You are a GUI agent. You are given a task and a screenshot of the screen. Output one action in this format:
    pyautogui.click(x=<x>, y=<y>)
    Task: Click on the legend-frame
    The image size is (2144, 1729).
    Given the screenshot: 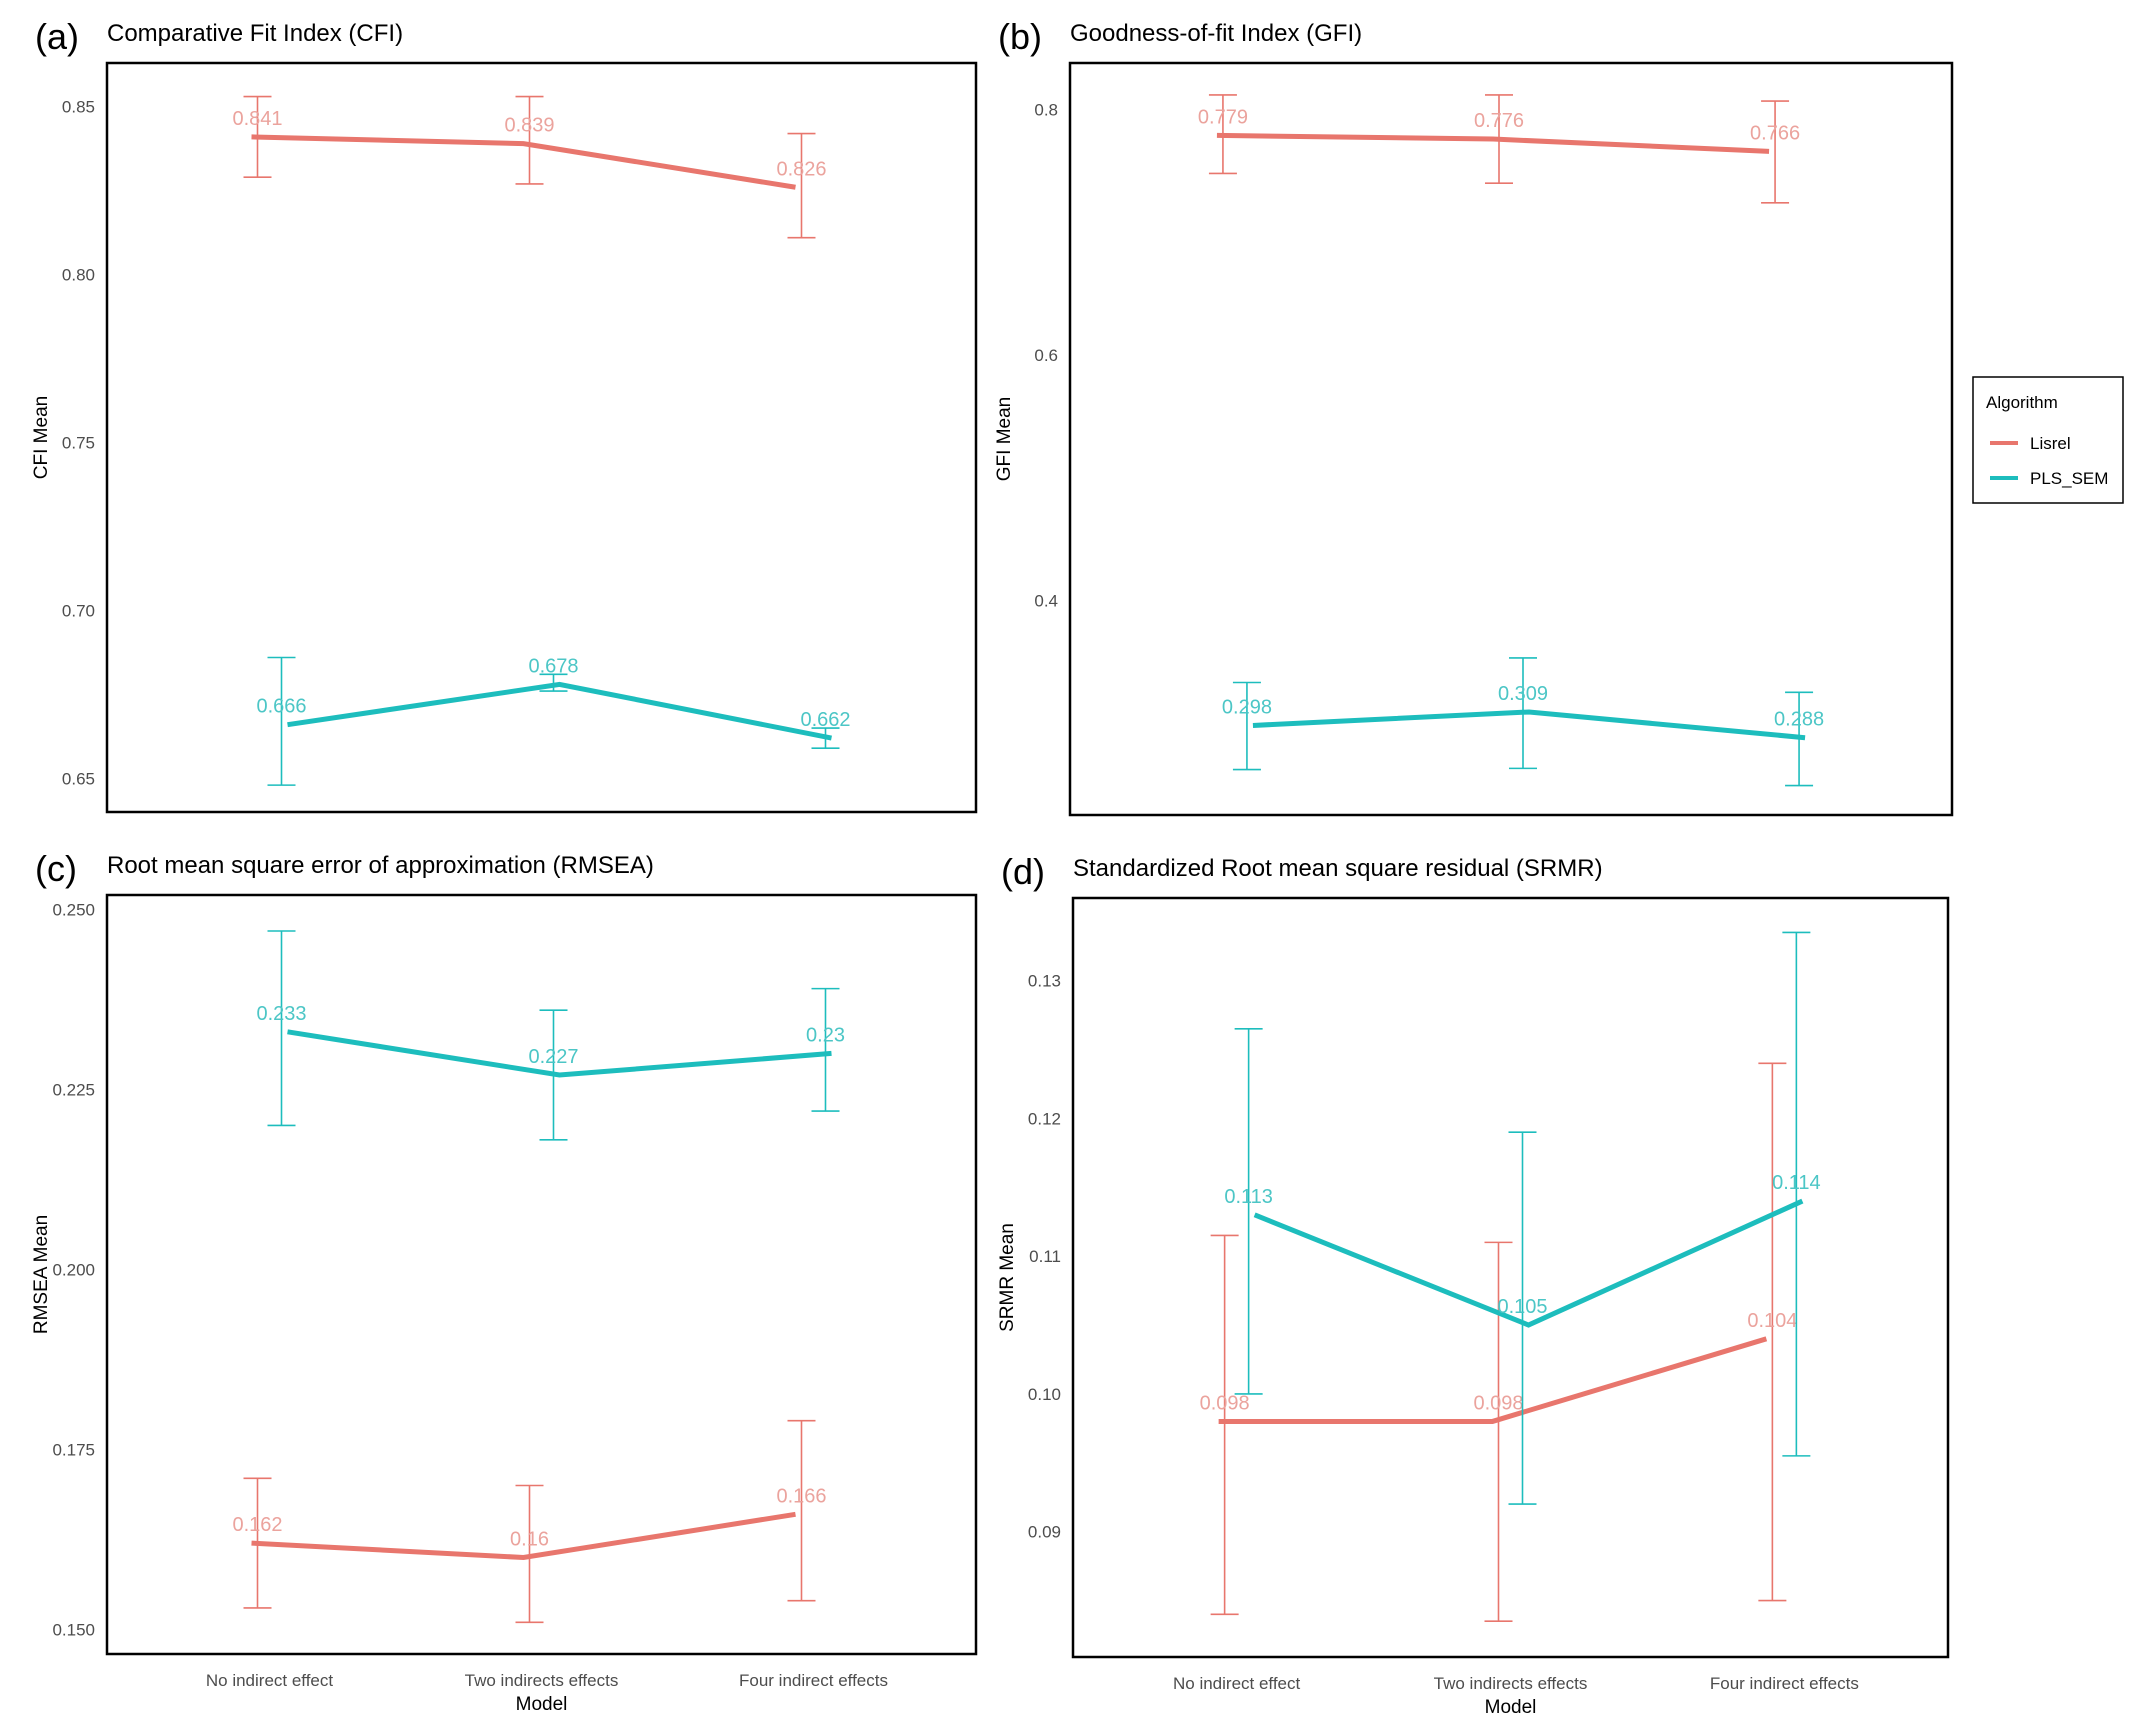 What is the action you would take?
    pyautogui.click(x=2048, y=440)
    